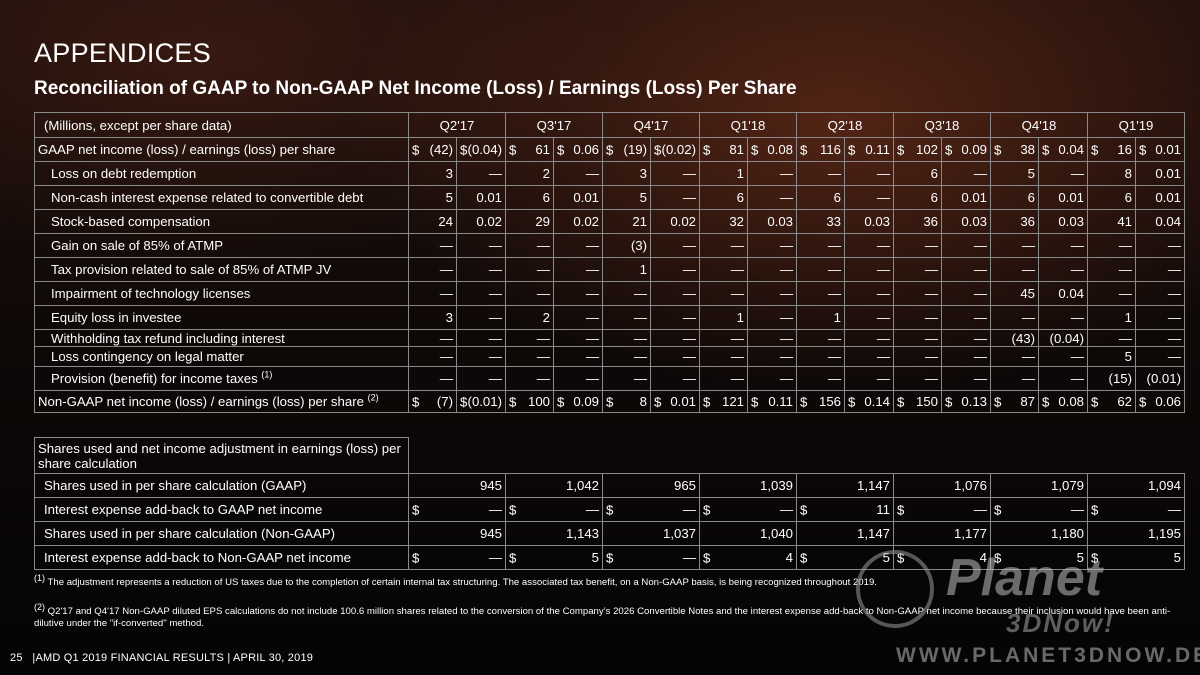  Describe the element at coordinates (221, 245) in the screenshot. I see `row-label: Gain on sale of 85% of ATMP` at that location.